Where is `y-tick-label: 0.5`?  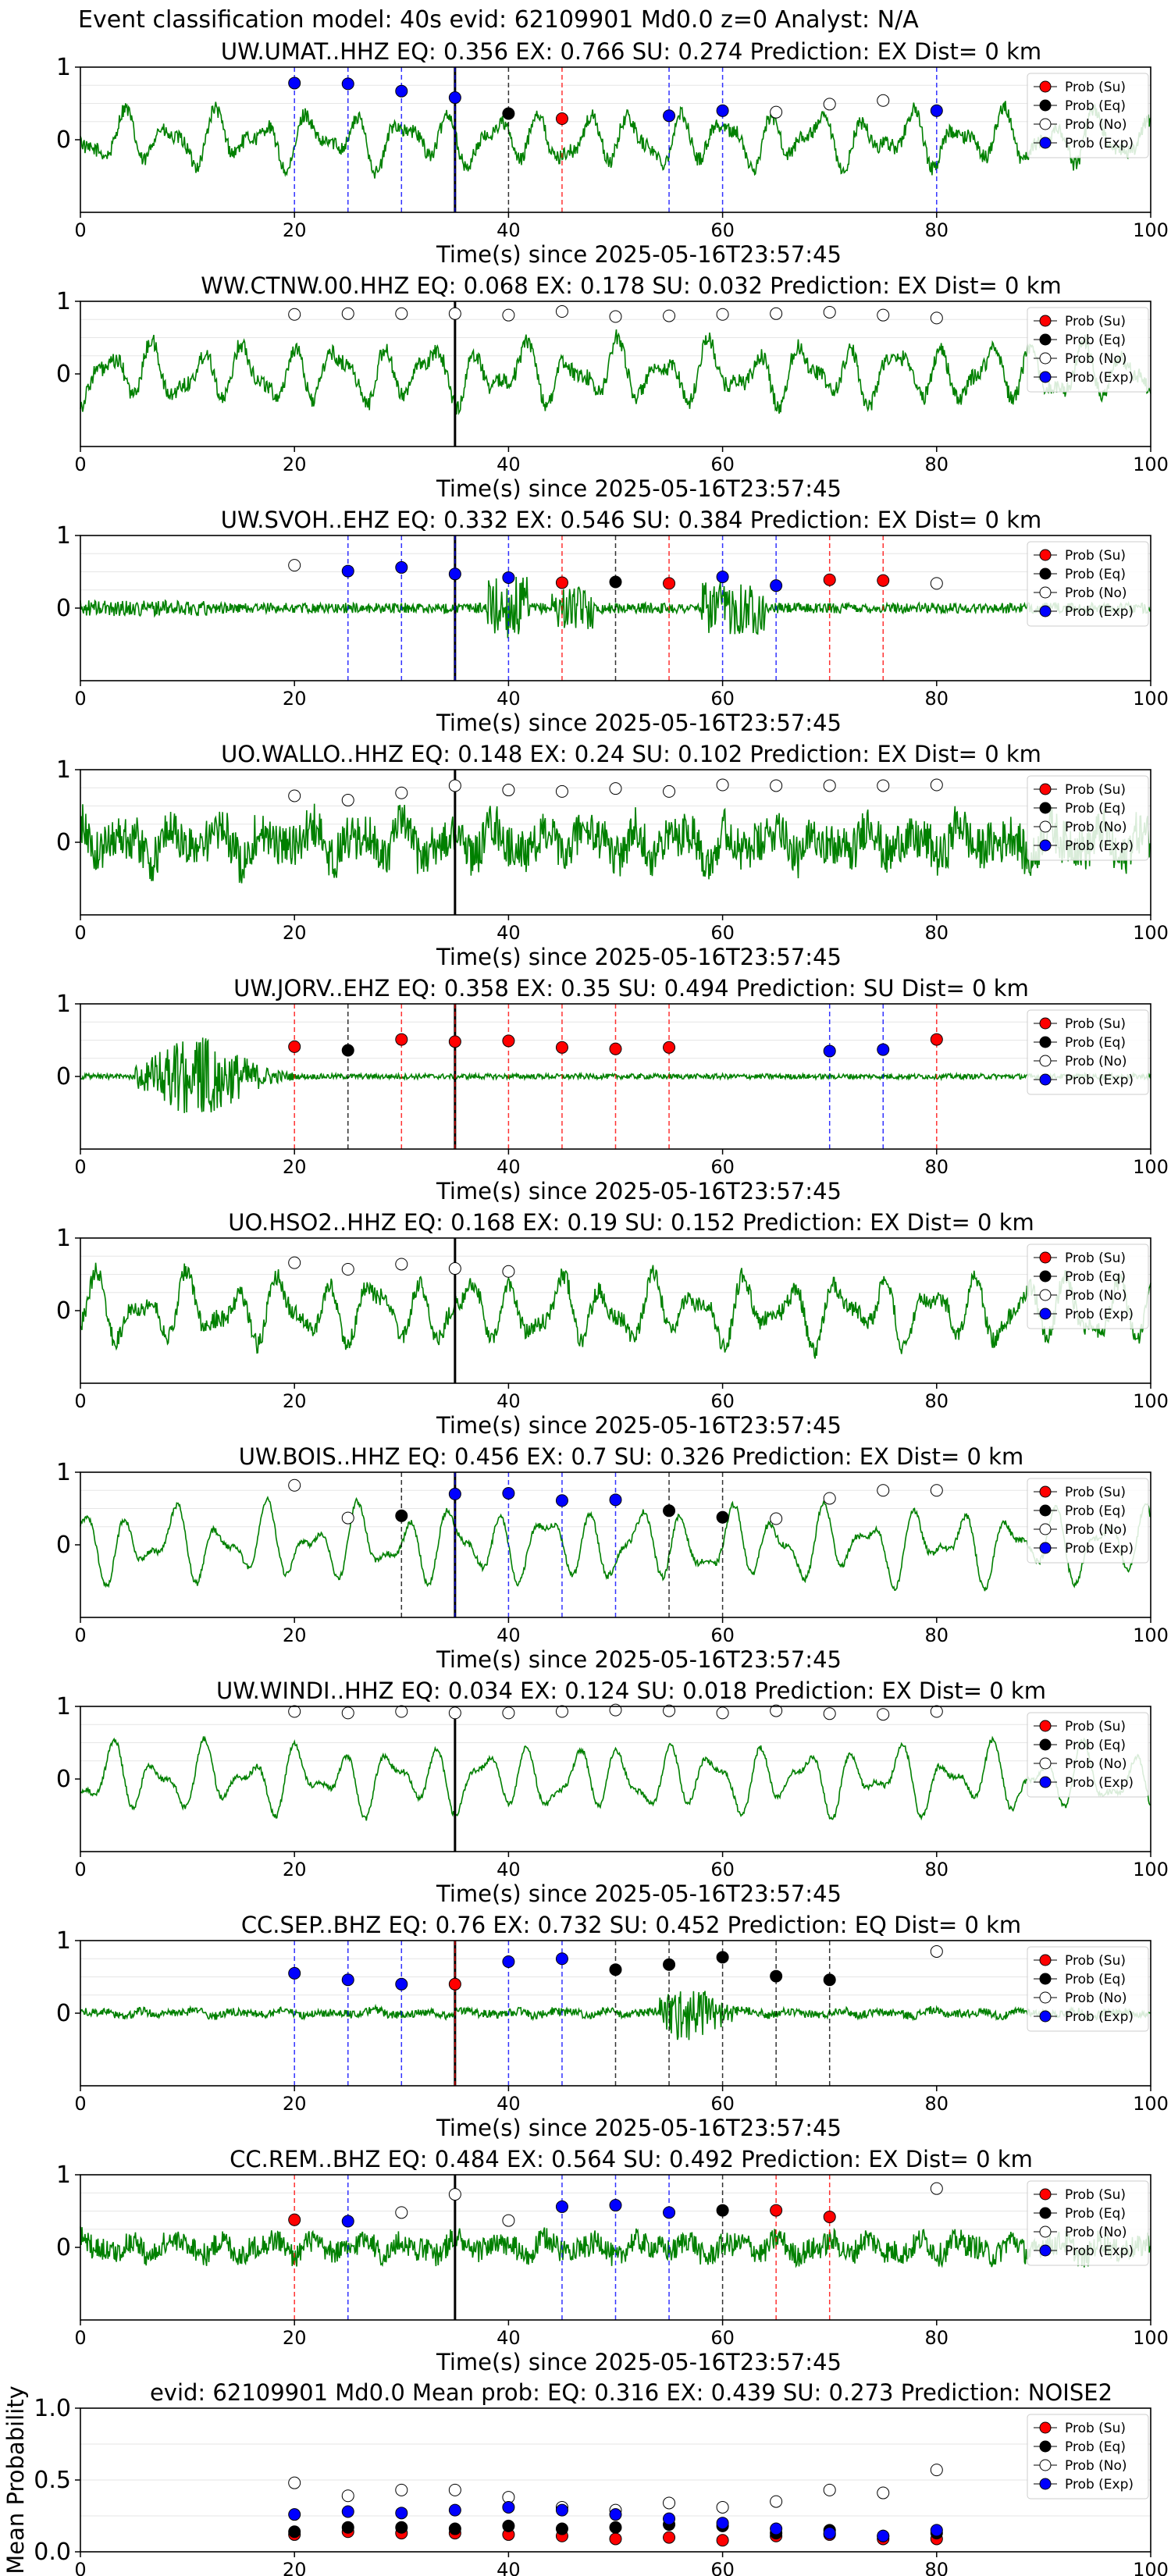
y-tick-label: 0.5 is located at coordinates (52, 2480).